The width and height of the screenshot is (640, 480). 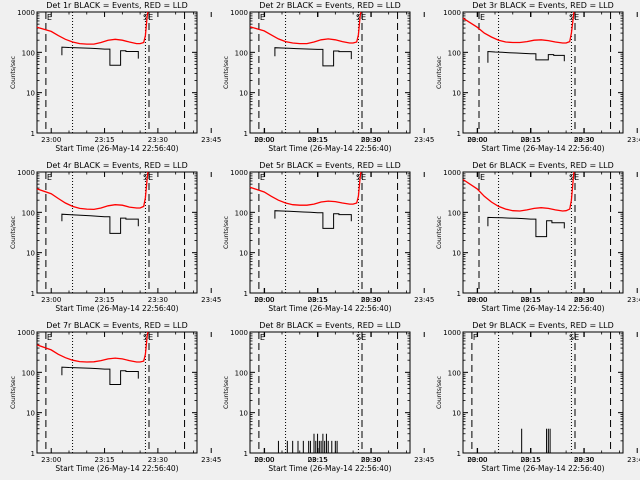 I want to click on panel-title: Det 6r BLACK = Events, RED = LLD, so click(x=543, y=165).